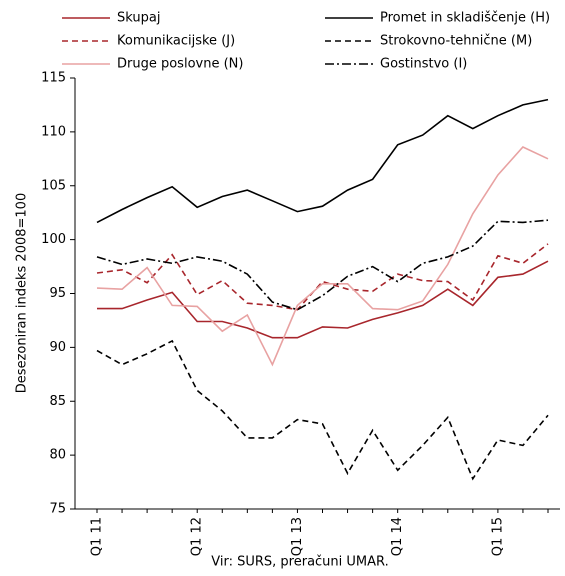 The width and height of the screenshot is (565, 576). I want to click on legend-label: Strokovno-tehnične (M), so click(456, 41).